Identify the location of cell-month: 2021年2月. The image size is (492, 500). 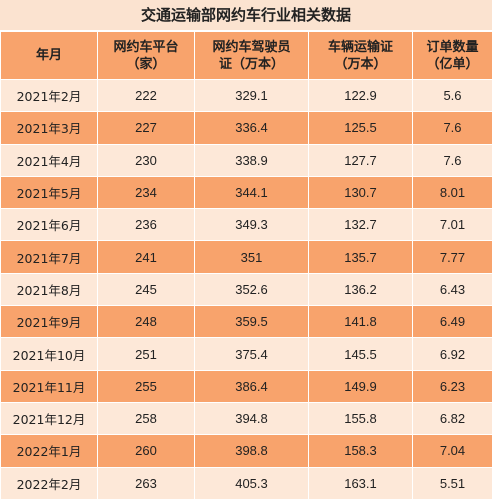
(49, 95).